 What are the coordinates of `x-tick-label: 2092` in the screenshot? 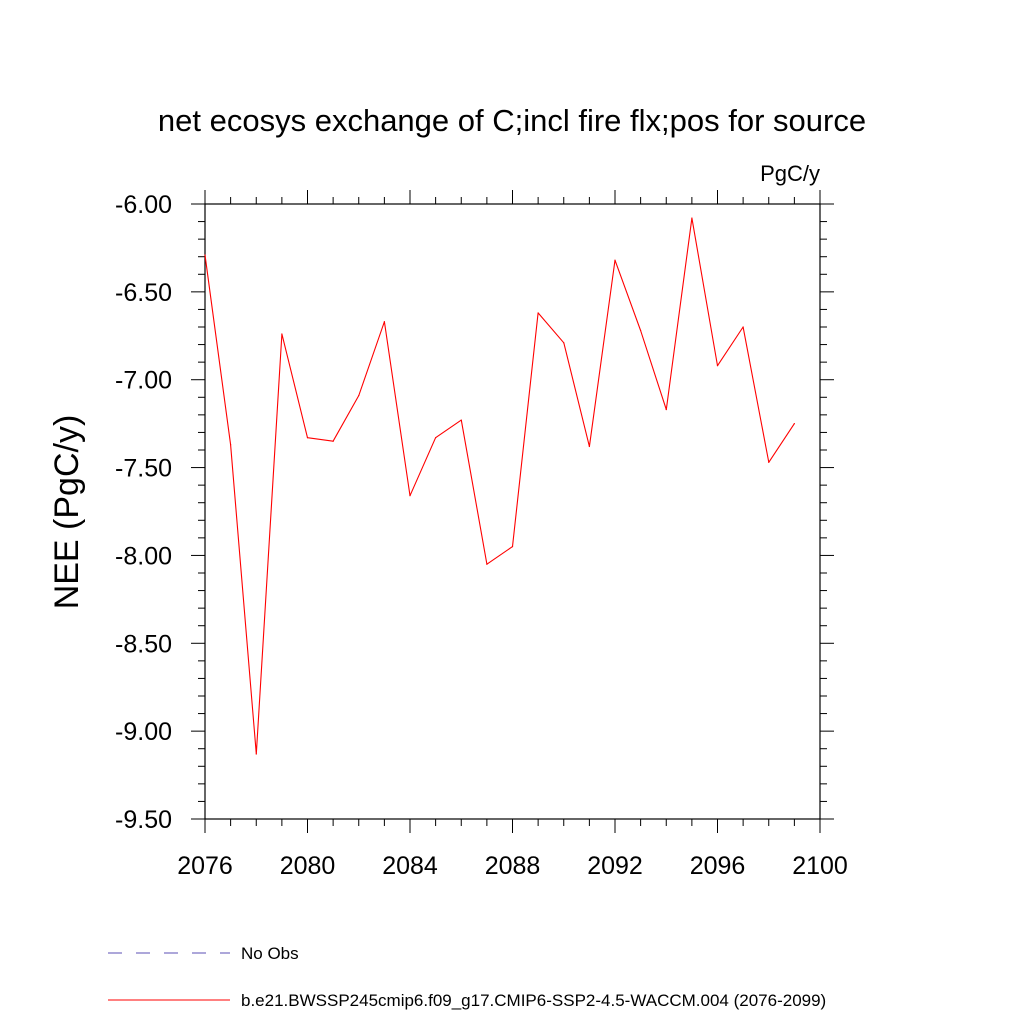 It's located at (615, 866).